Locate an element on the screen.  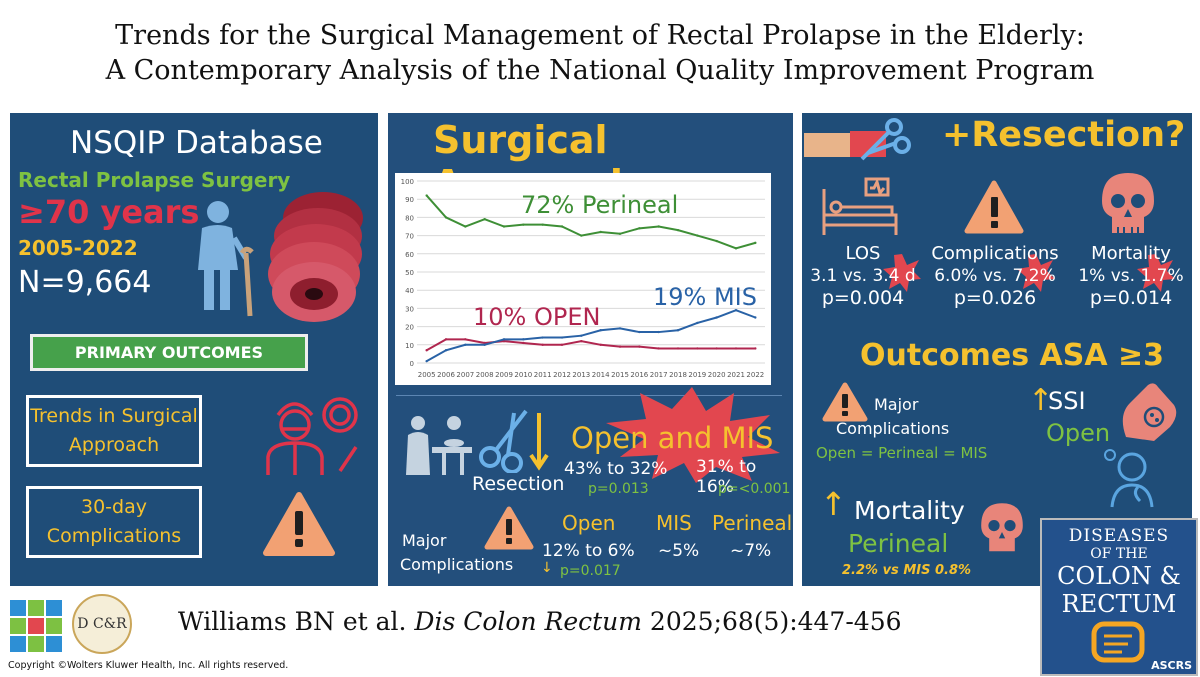
major-label-1: Major is located at coordinates (424, 540).